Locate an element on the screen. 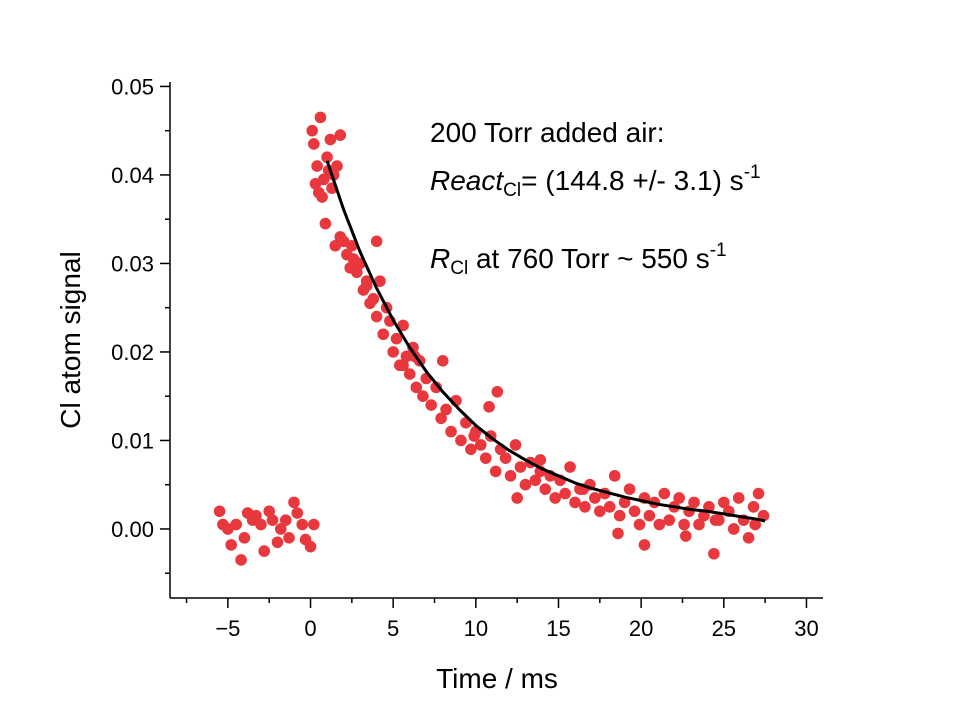  react-label: React is located at coordinates (467, 180).